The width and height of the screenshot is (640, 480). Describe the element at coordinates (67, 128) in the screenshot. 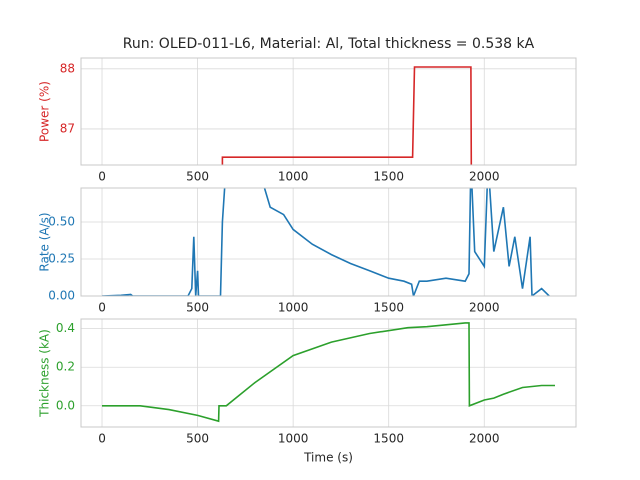

I see `y-tick-label: 87` at that location.